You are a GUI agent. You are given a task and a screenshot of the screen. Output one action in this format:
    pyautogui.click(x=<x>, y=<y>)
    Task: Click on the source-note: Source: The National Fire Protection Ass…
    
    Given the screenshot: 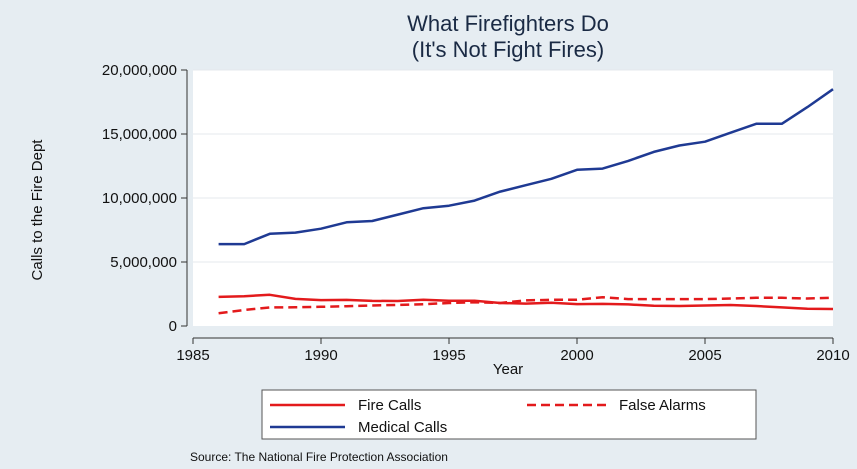 What is the action you would take?
    pyautogui.click(x=319, y=457)
    